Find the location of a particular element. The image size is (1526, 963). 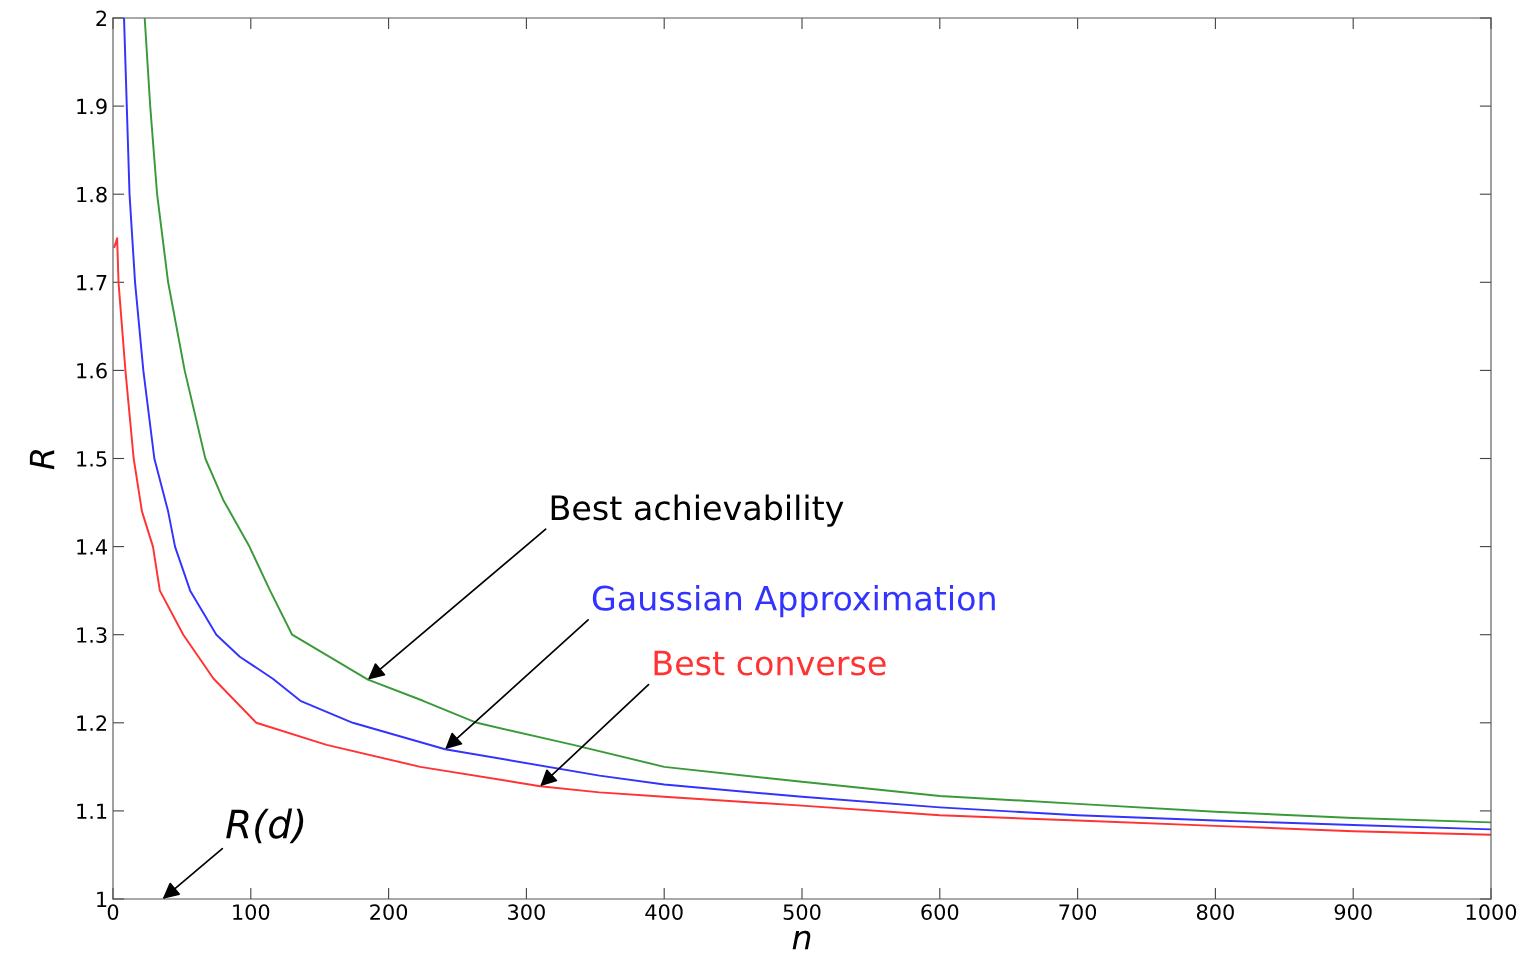

x-tick-label: 300 is located at coordinates (526, 912).